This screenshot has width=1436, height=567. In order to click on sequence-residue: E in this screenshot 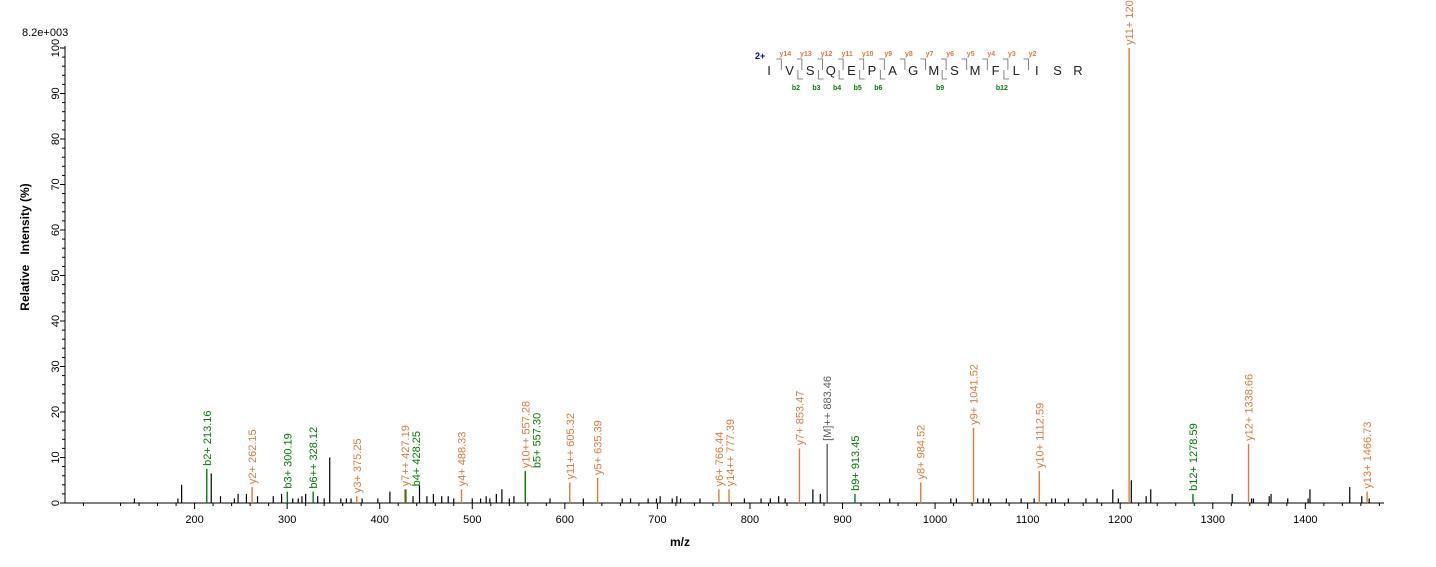, I will do `click(851, 70)`.